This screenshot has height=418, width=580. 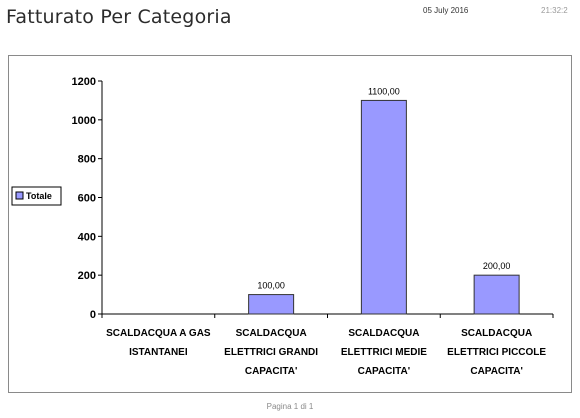 I want to click on y-tick-label: 1200, so click(x=84, y=82).